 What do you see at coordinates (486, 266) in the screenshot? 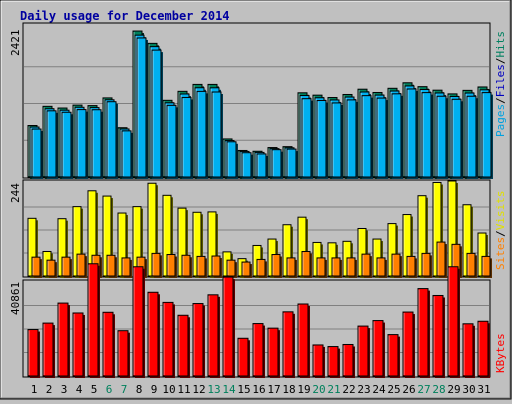
I see `visits-sites-bar-sites-31-face` at bounding box center [486, 266].